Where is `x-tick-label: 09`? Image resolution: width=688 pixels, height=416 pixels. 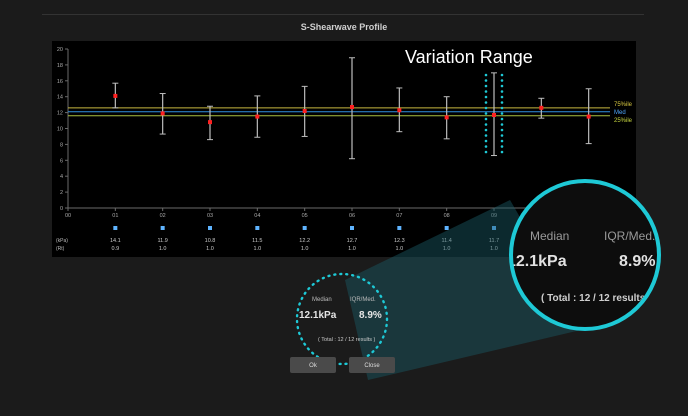 x-tick-label: 09 is located at coordinates (494, 216).